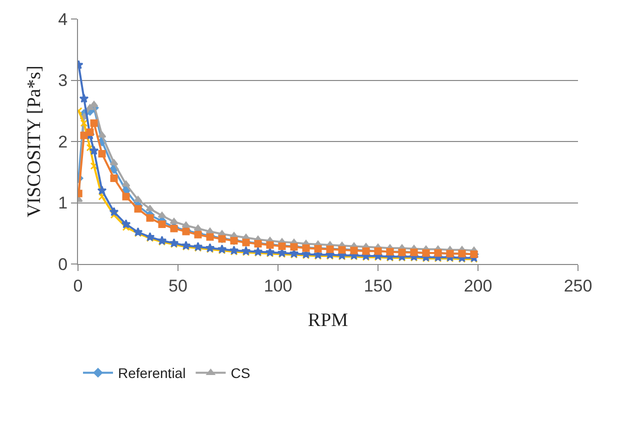 Image resolution: width=617 pixels, height=423 pixels. Describe the element at coordinates (63, 80) in the screenshot. I see `y-tick-label: 3` at that location.